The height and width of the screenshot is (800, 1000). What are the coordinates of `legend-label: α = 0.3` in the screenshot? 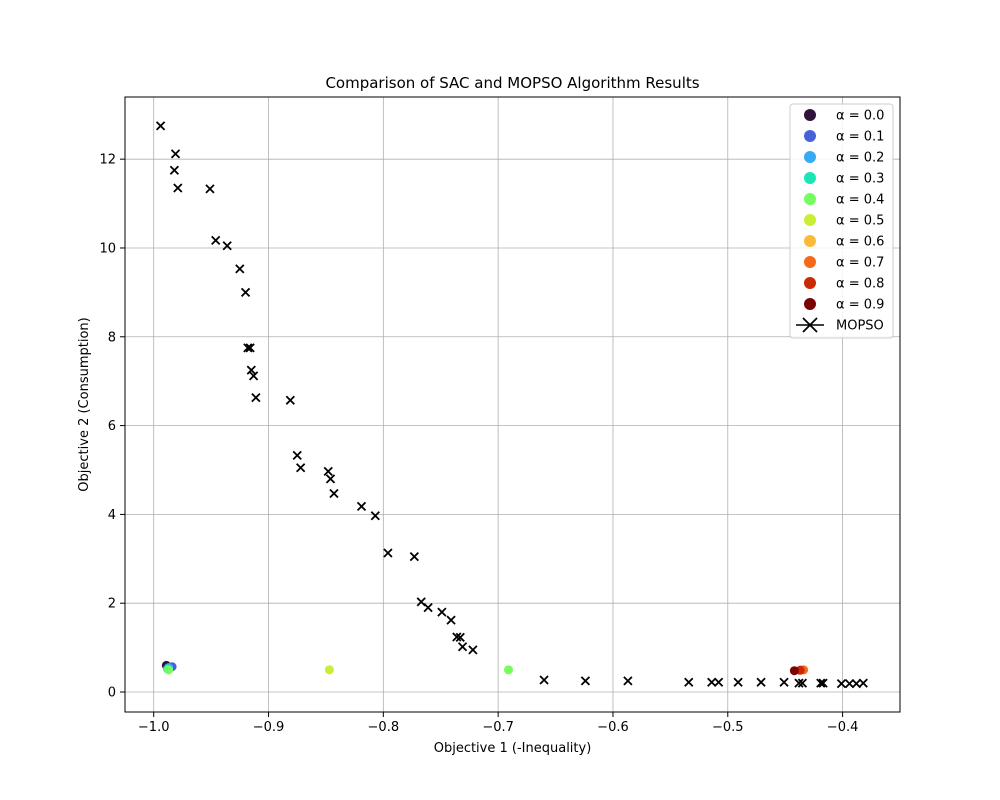 It's located at (860, 179).